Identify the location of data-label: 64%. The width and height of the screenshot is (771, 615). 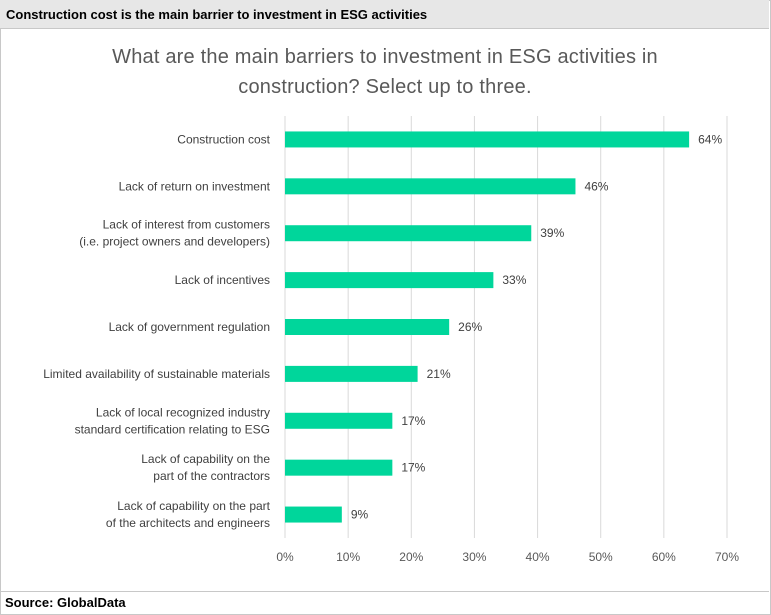
(710, 139).